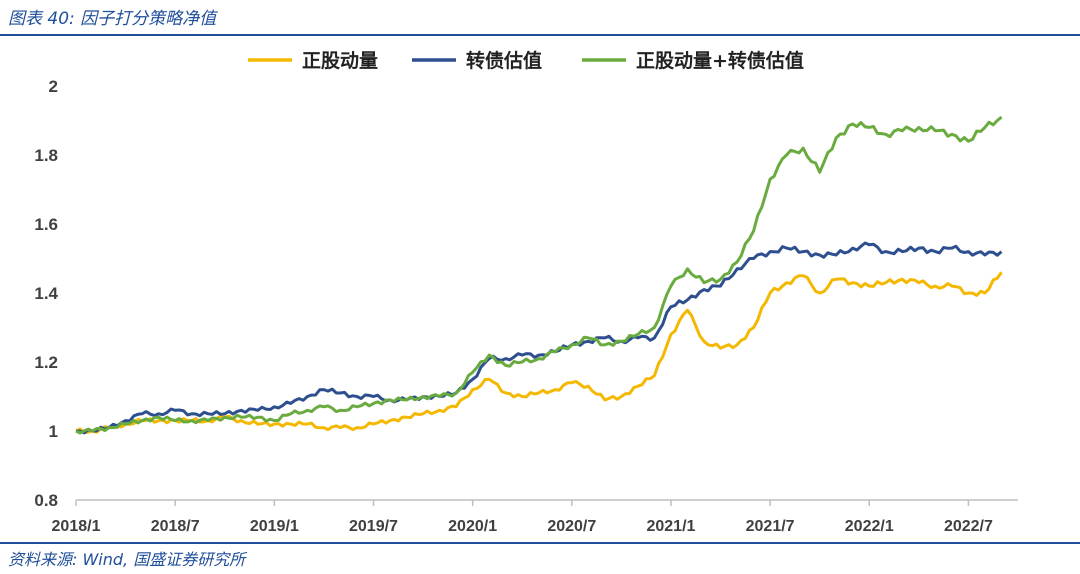 This screenshot has width=1080, height=574. Describe the element at coordinates (76, 526) in the screenshot. I see `x-tick-label: 2018/1` at that location.